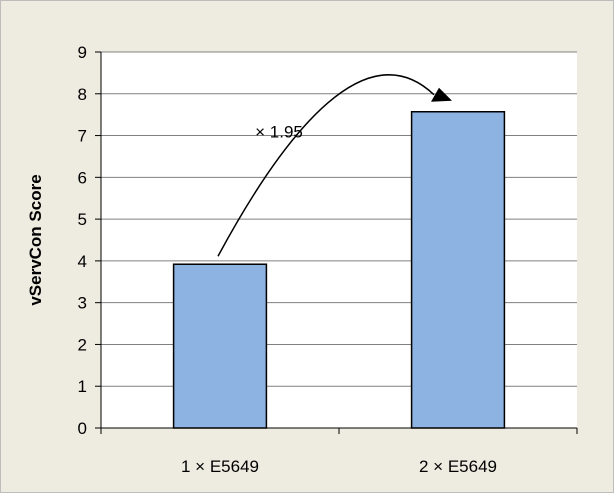 This screenshot has height=494, width=614. What do you see at coordinates (82, 261) in the screenshot?
I see `y-tick-label: 4` at bounding box center [82, 261].